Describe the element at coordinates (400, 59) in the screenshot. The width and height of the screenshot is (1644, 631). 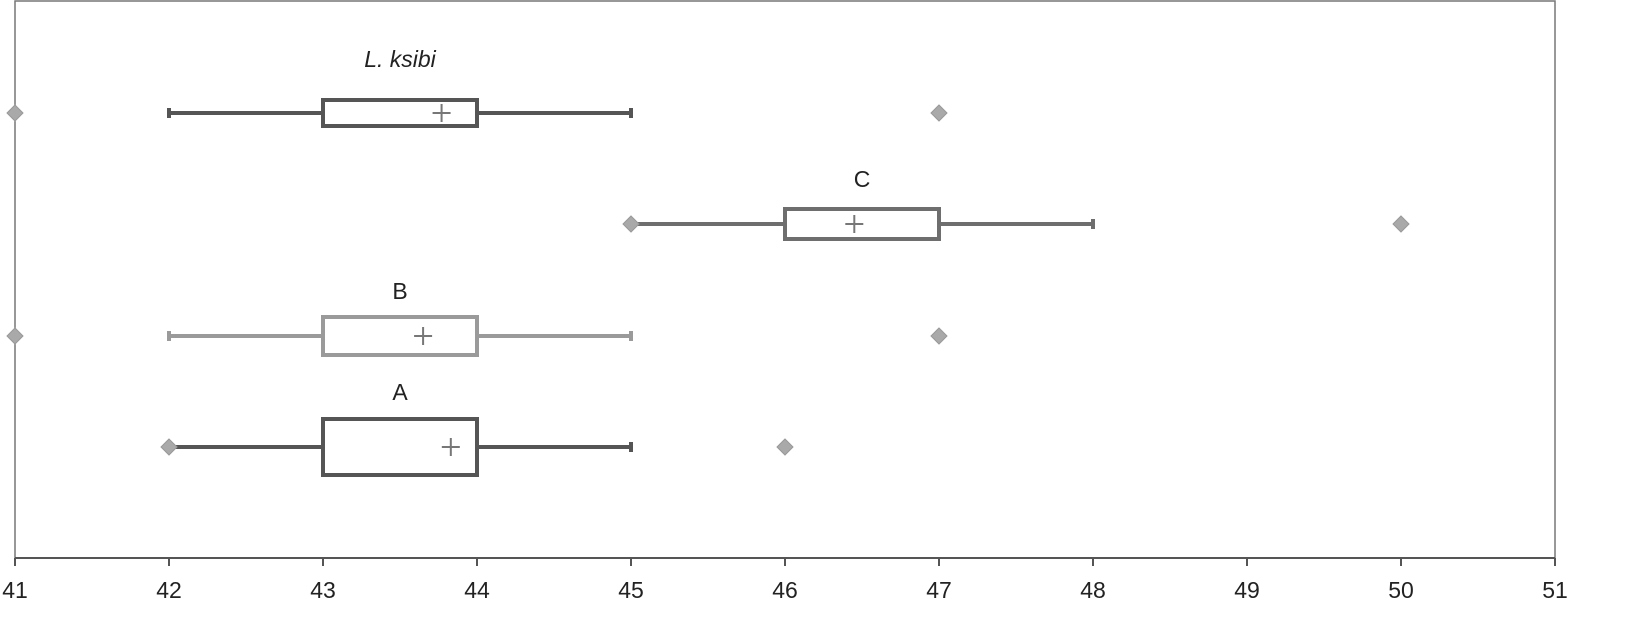
I see `group-label: L. ksibi` at that location.